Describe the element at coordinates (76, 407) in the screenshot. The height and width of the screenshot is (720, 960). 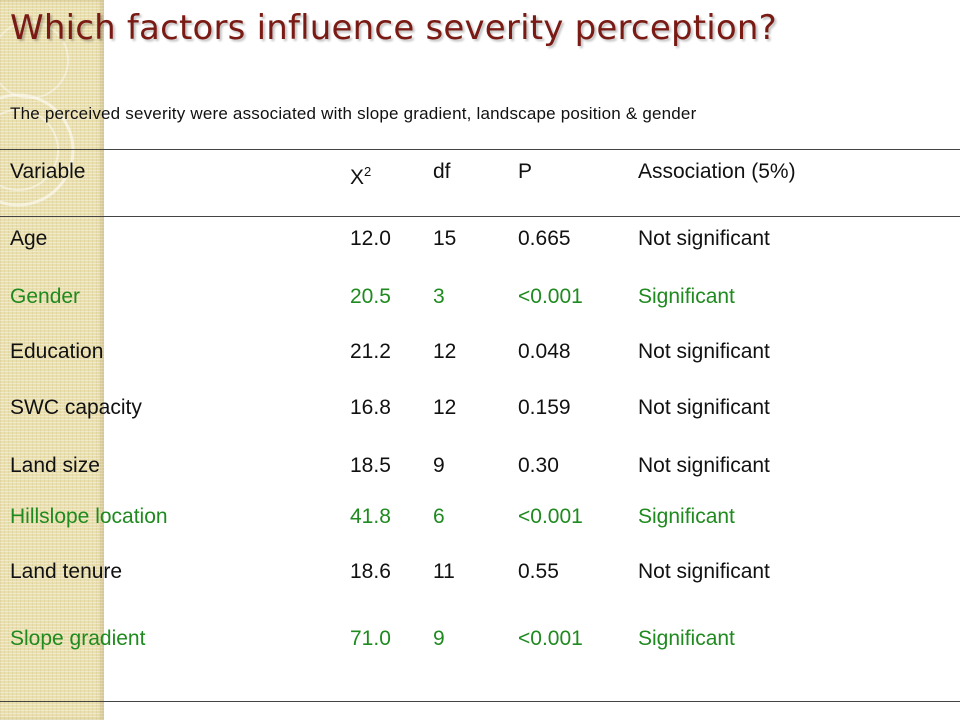
I see `row-variable: SWC capacity` at that location.